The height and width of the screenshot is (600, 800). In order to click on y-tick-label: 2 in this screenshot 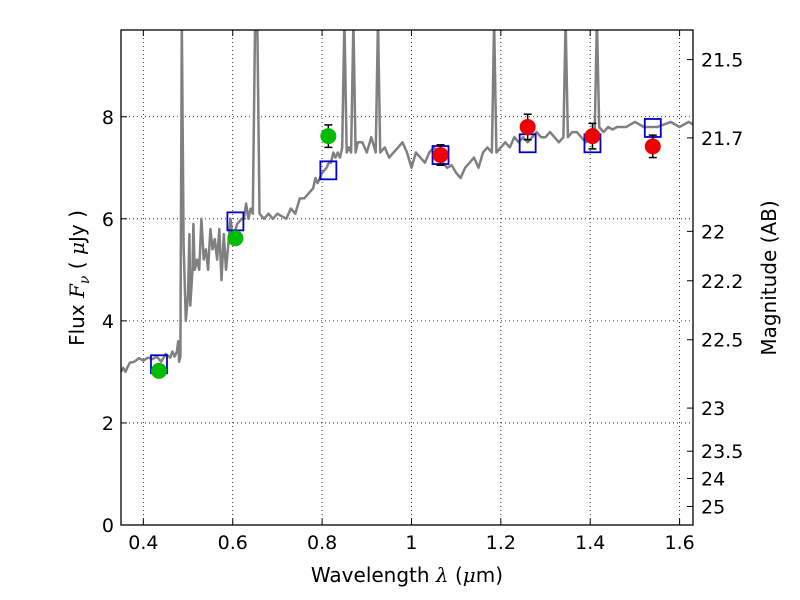, I will do `click(108, 424)`.